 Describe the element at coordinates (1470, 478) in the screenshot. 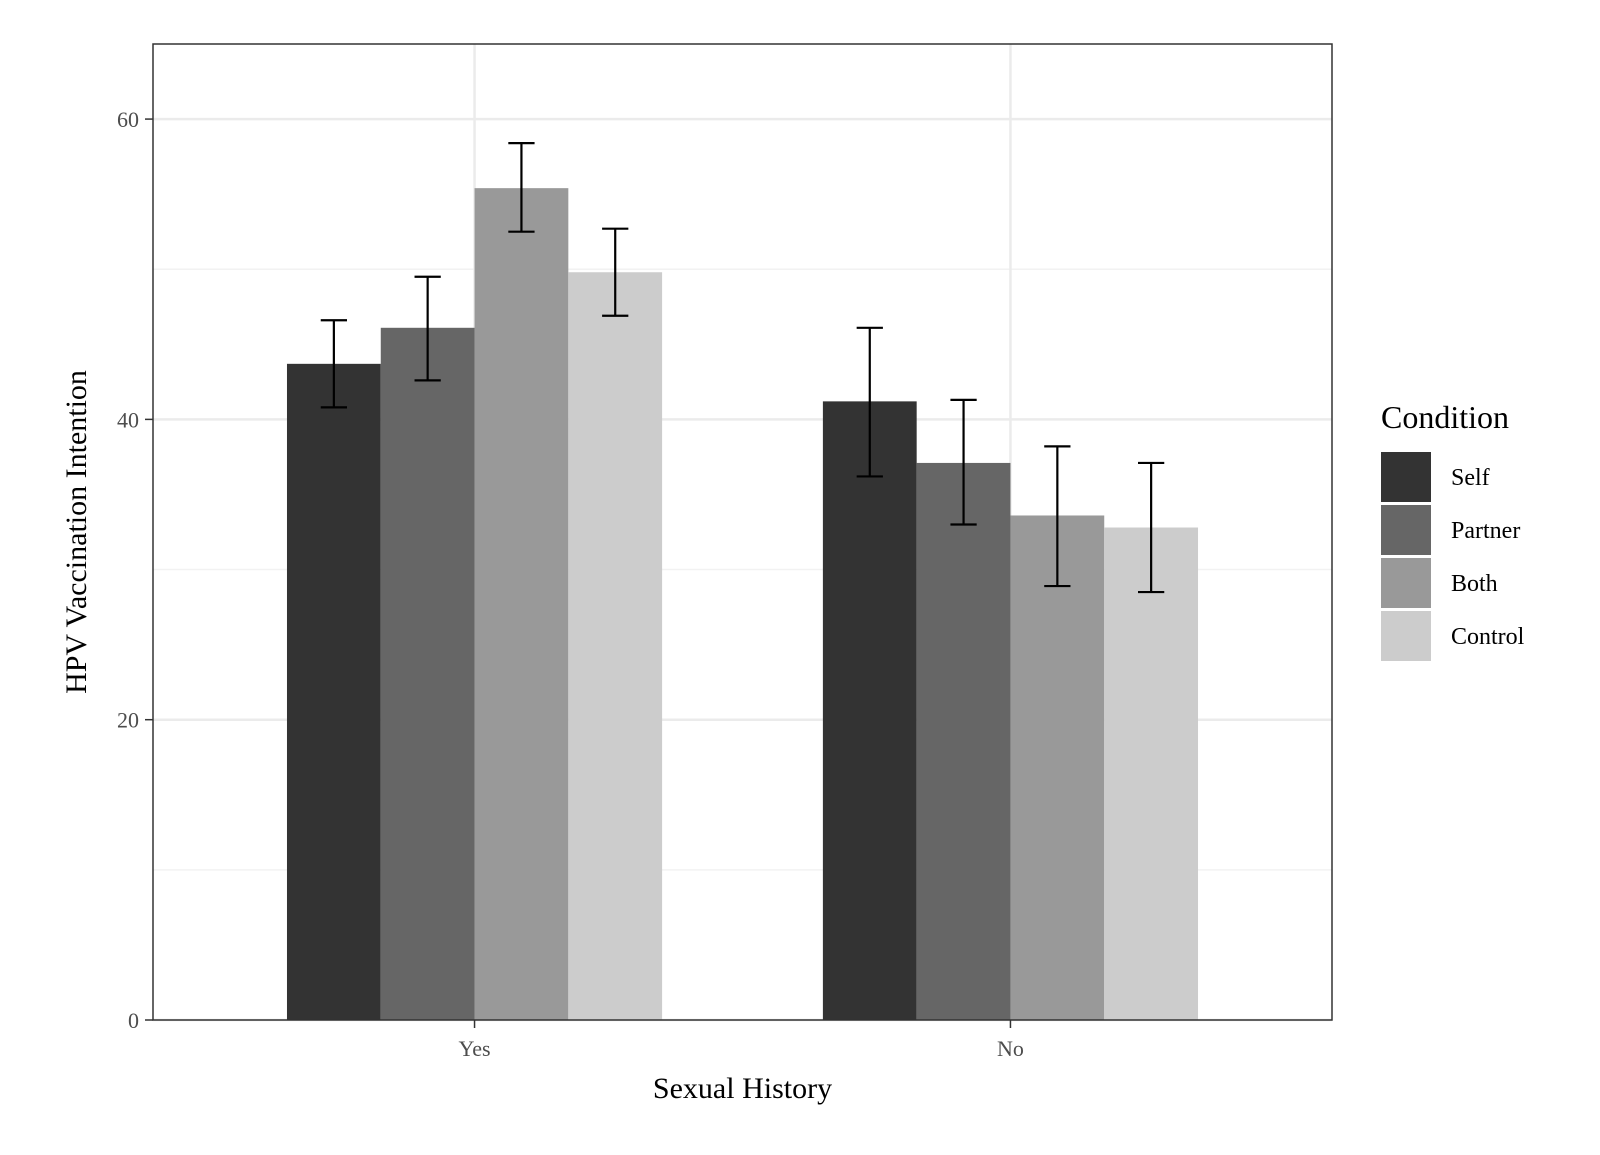

I see `legend-label: Self` at that location.